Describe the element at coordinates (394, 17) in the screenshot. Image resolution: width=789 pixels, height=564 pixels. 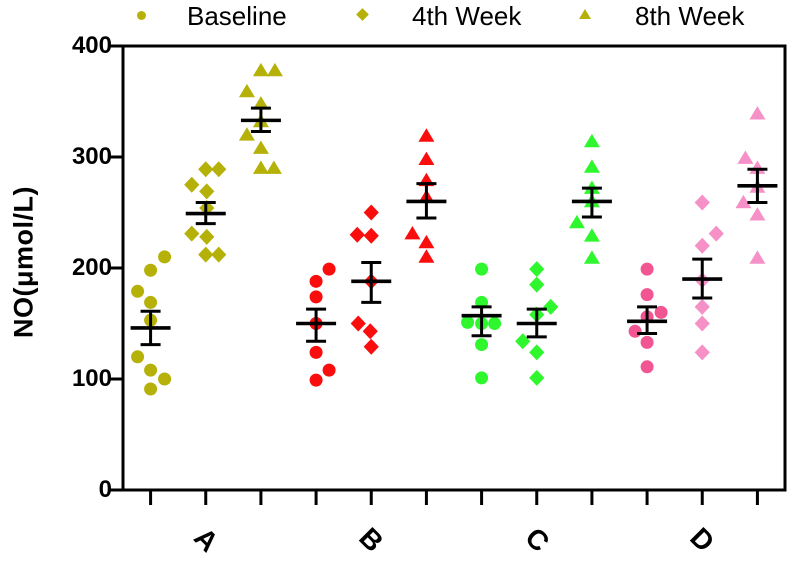
I see `legend: Baseline 4th Week 8th Week` at that location.